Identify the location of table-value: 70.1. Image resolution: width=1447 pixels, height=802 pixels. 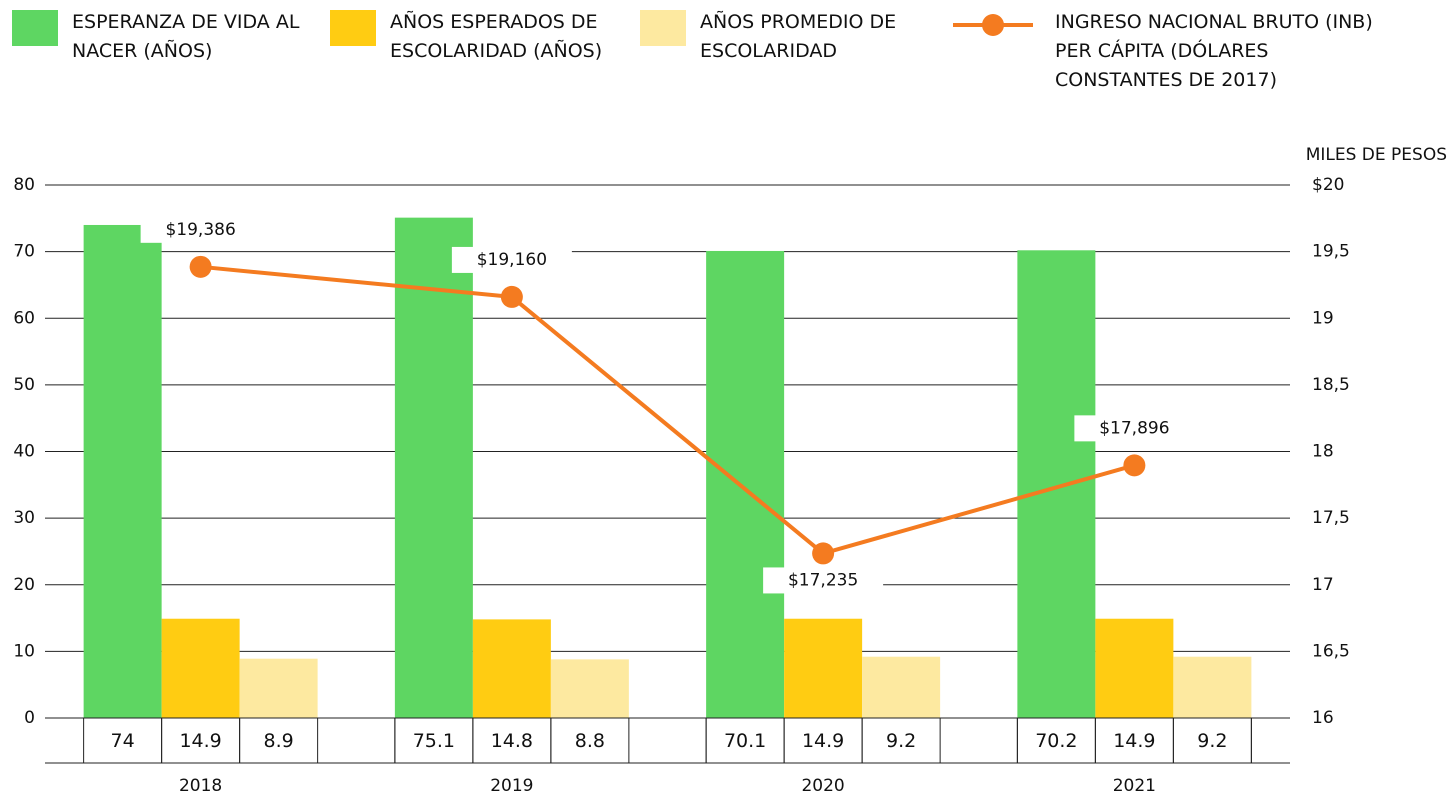
(745, 741).